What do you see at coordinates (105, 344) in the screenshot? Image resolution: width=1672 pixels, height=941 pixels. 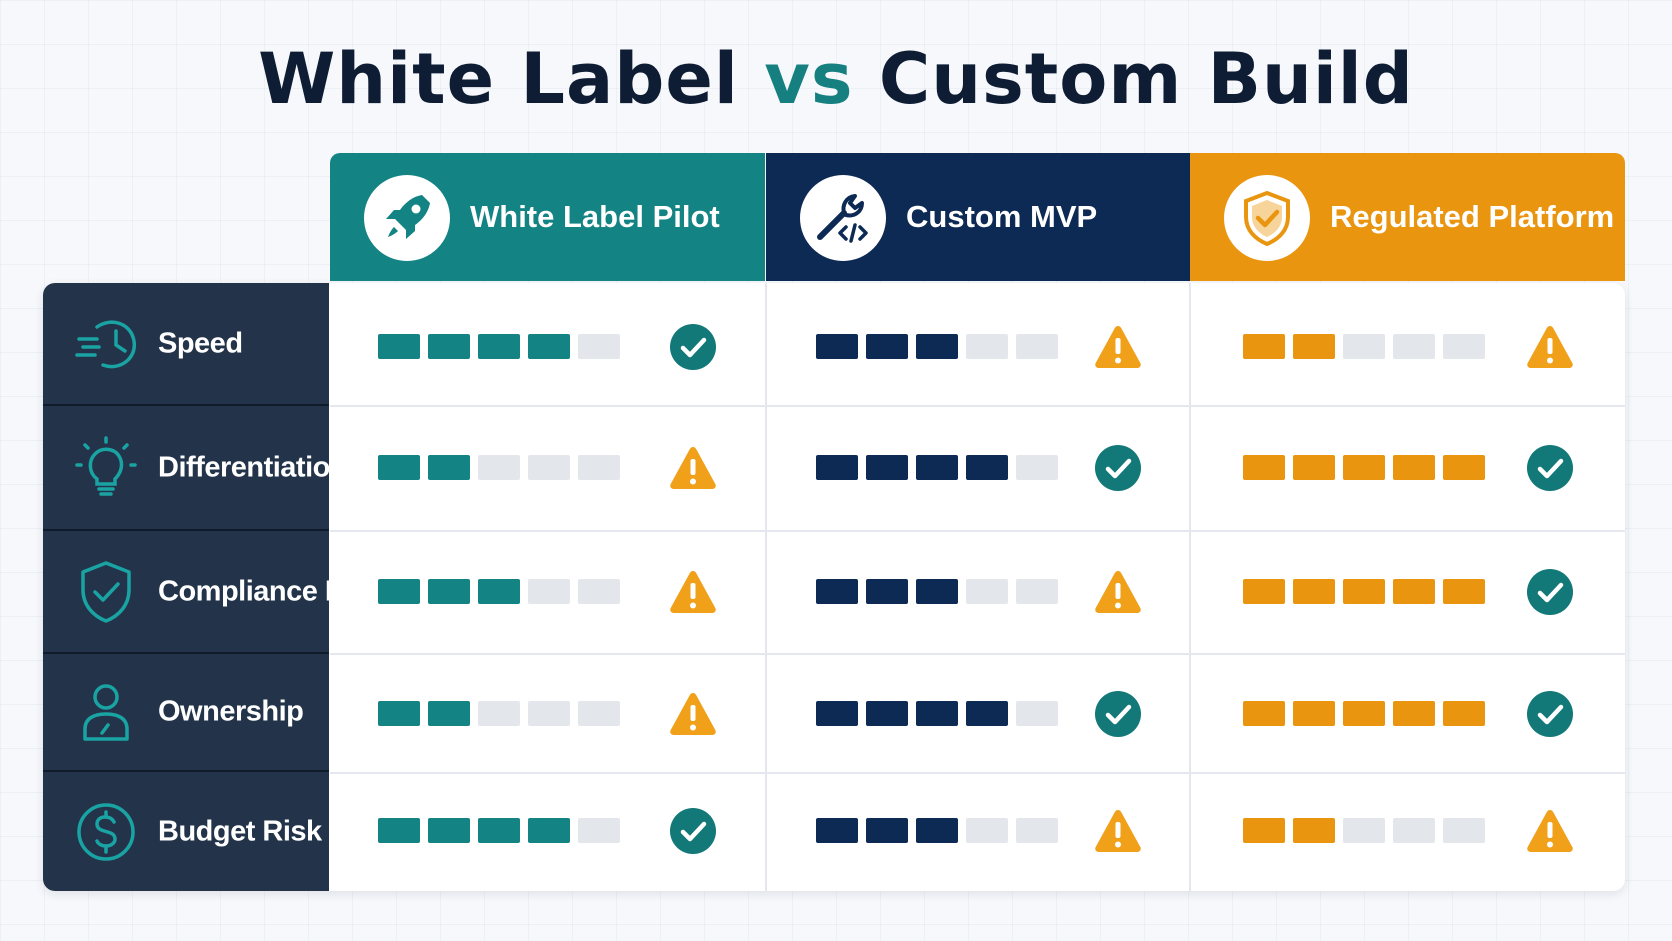 I see `clock-speed-icon` at bounding box center [105, 344].